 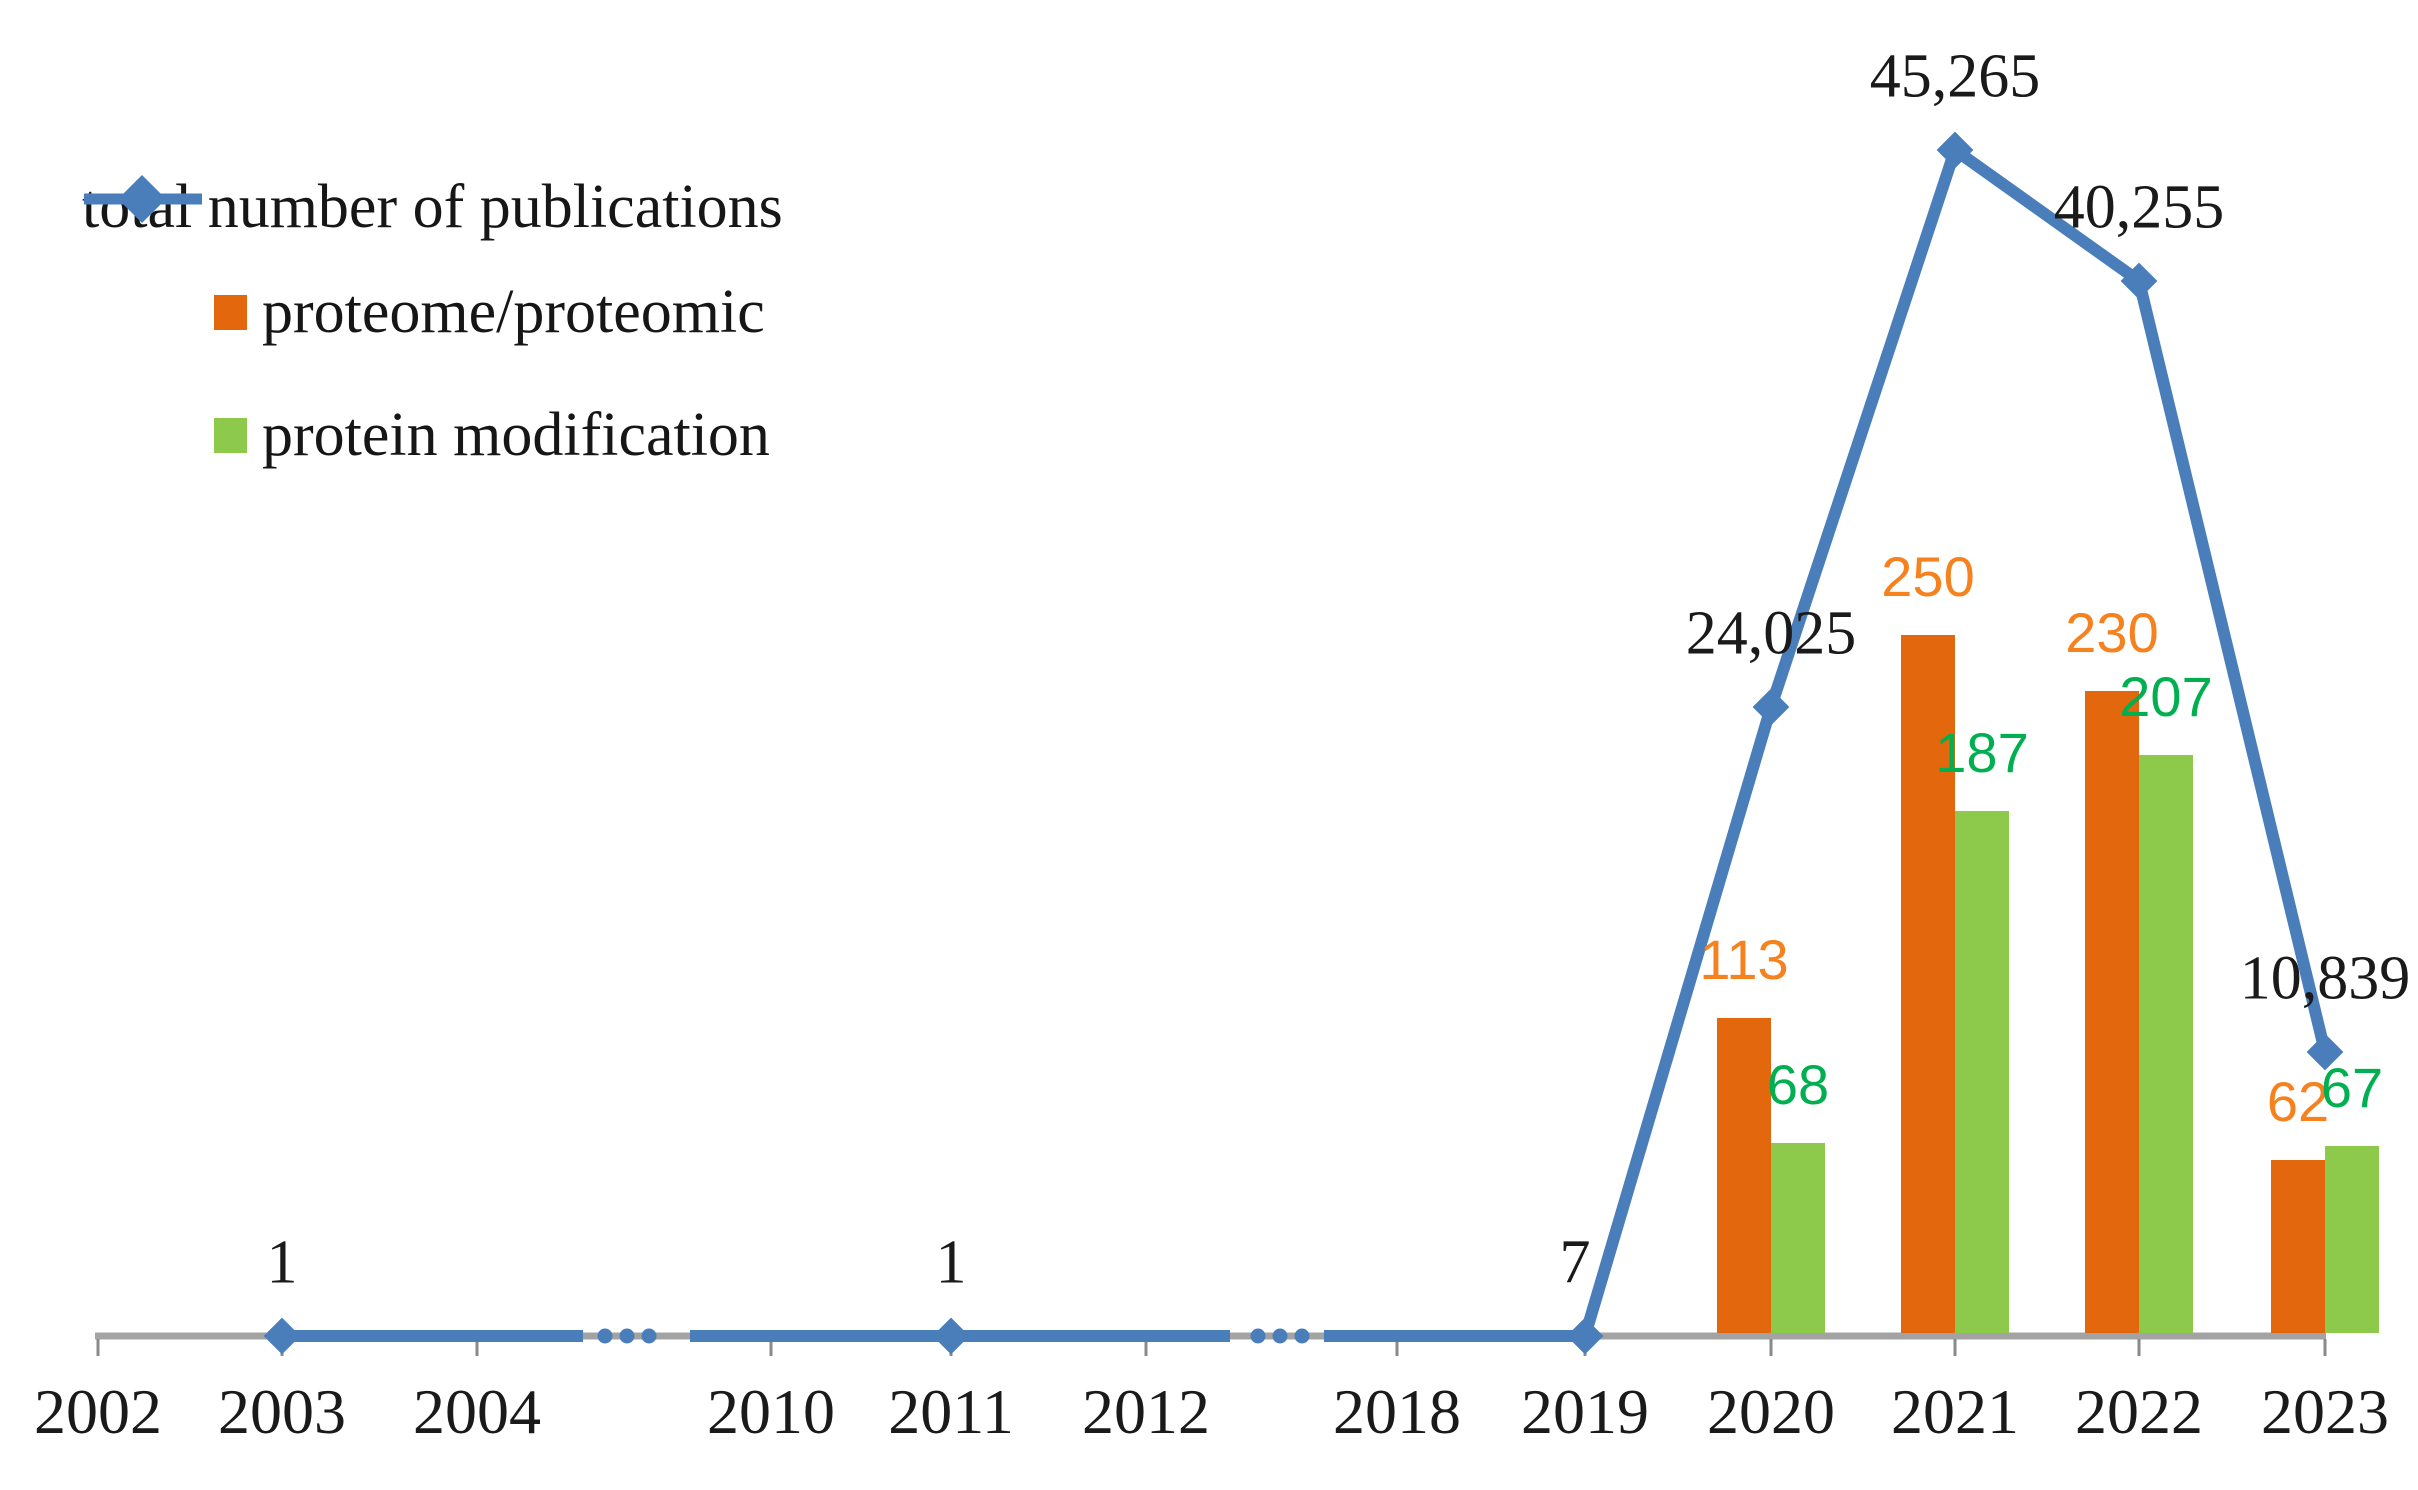 What do you see at coordinates (1928, 984) in the screenshot?
I see `bar-orange-2021` at bounding box center [1928, 984].